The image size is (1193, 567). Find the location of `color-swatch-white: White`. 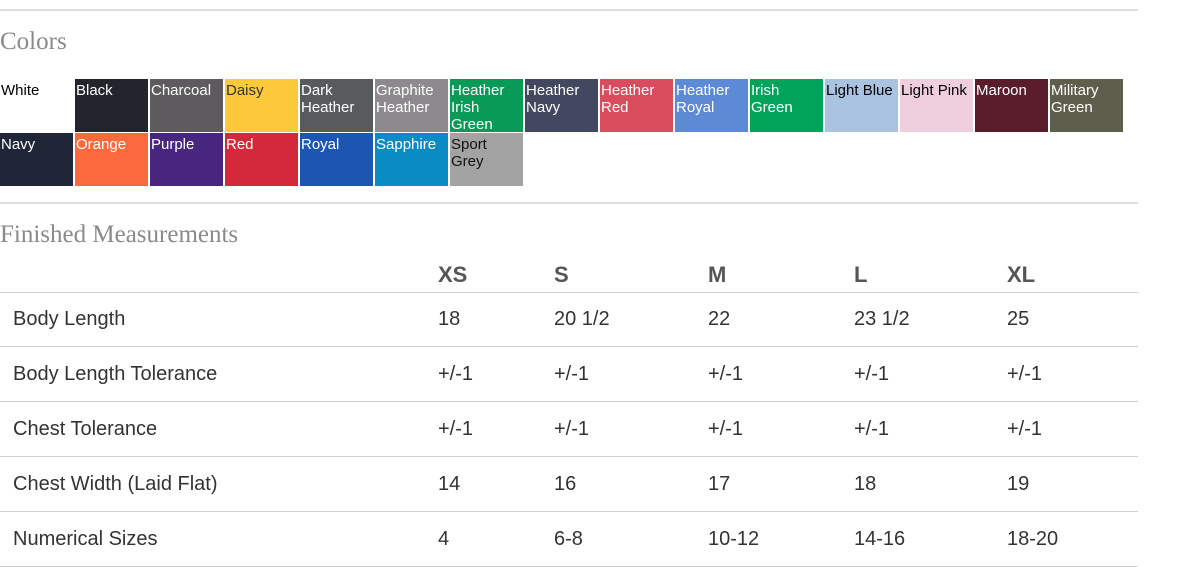

color-swatch-white: White is located at coordinates (36, 105).